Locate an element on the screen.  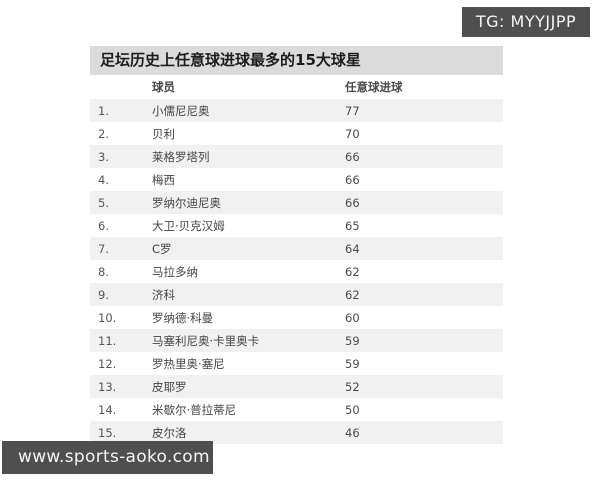
player-cell: 济科 is located at coordinates (163, 294).